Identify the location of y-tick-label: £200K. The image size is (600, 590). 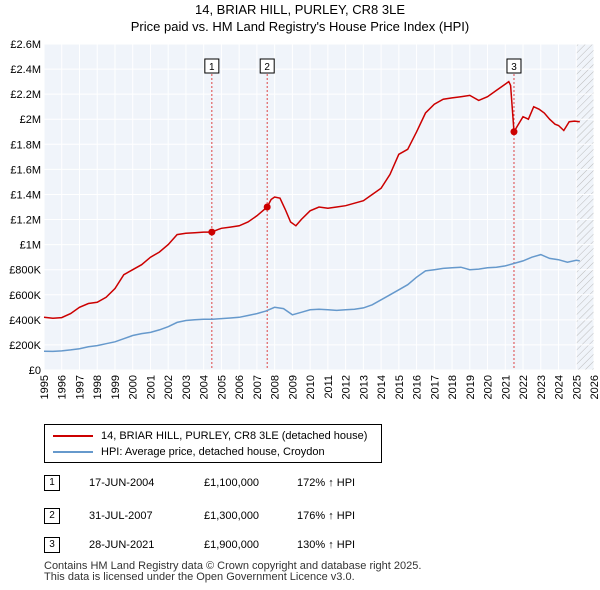
(25, 346).